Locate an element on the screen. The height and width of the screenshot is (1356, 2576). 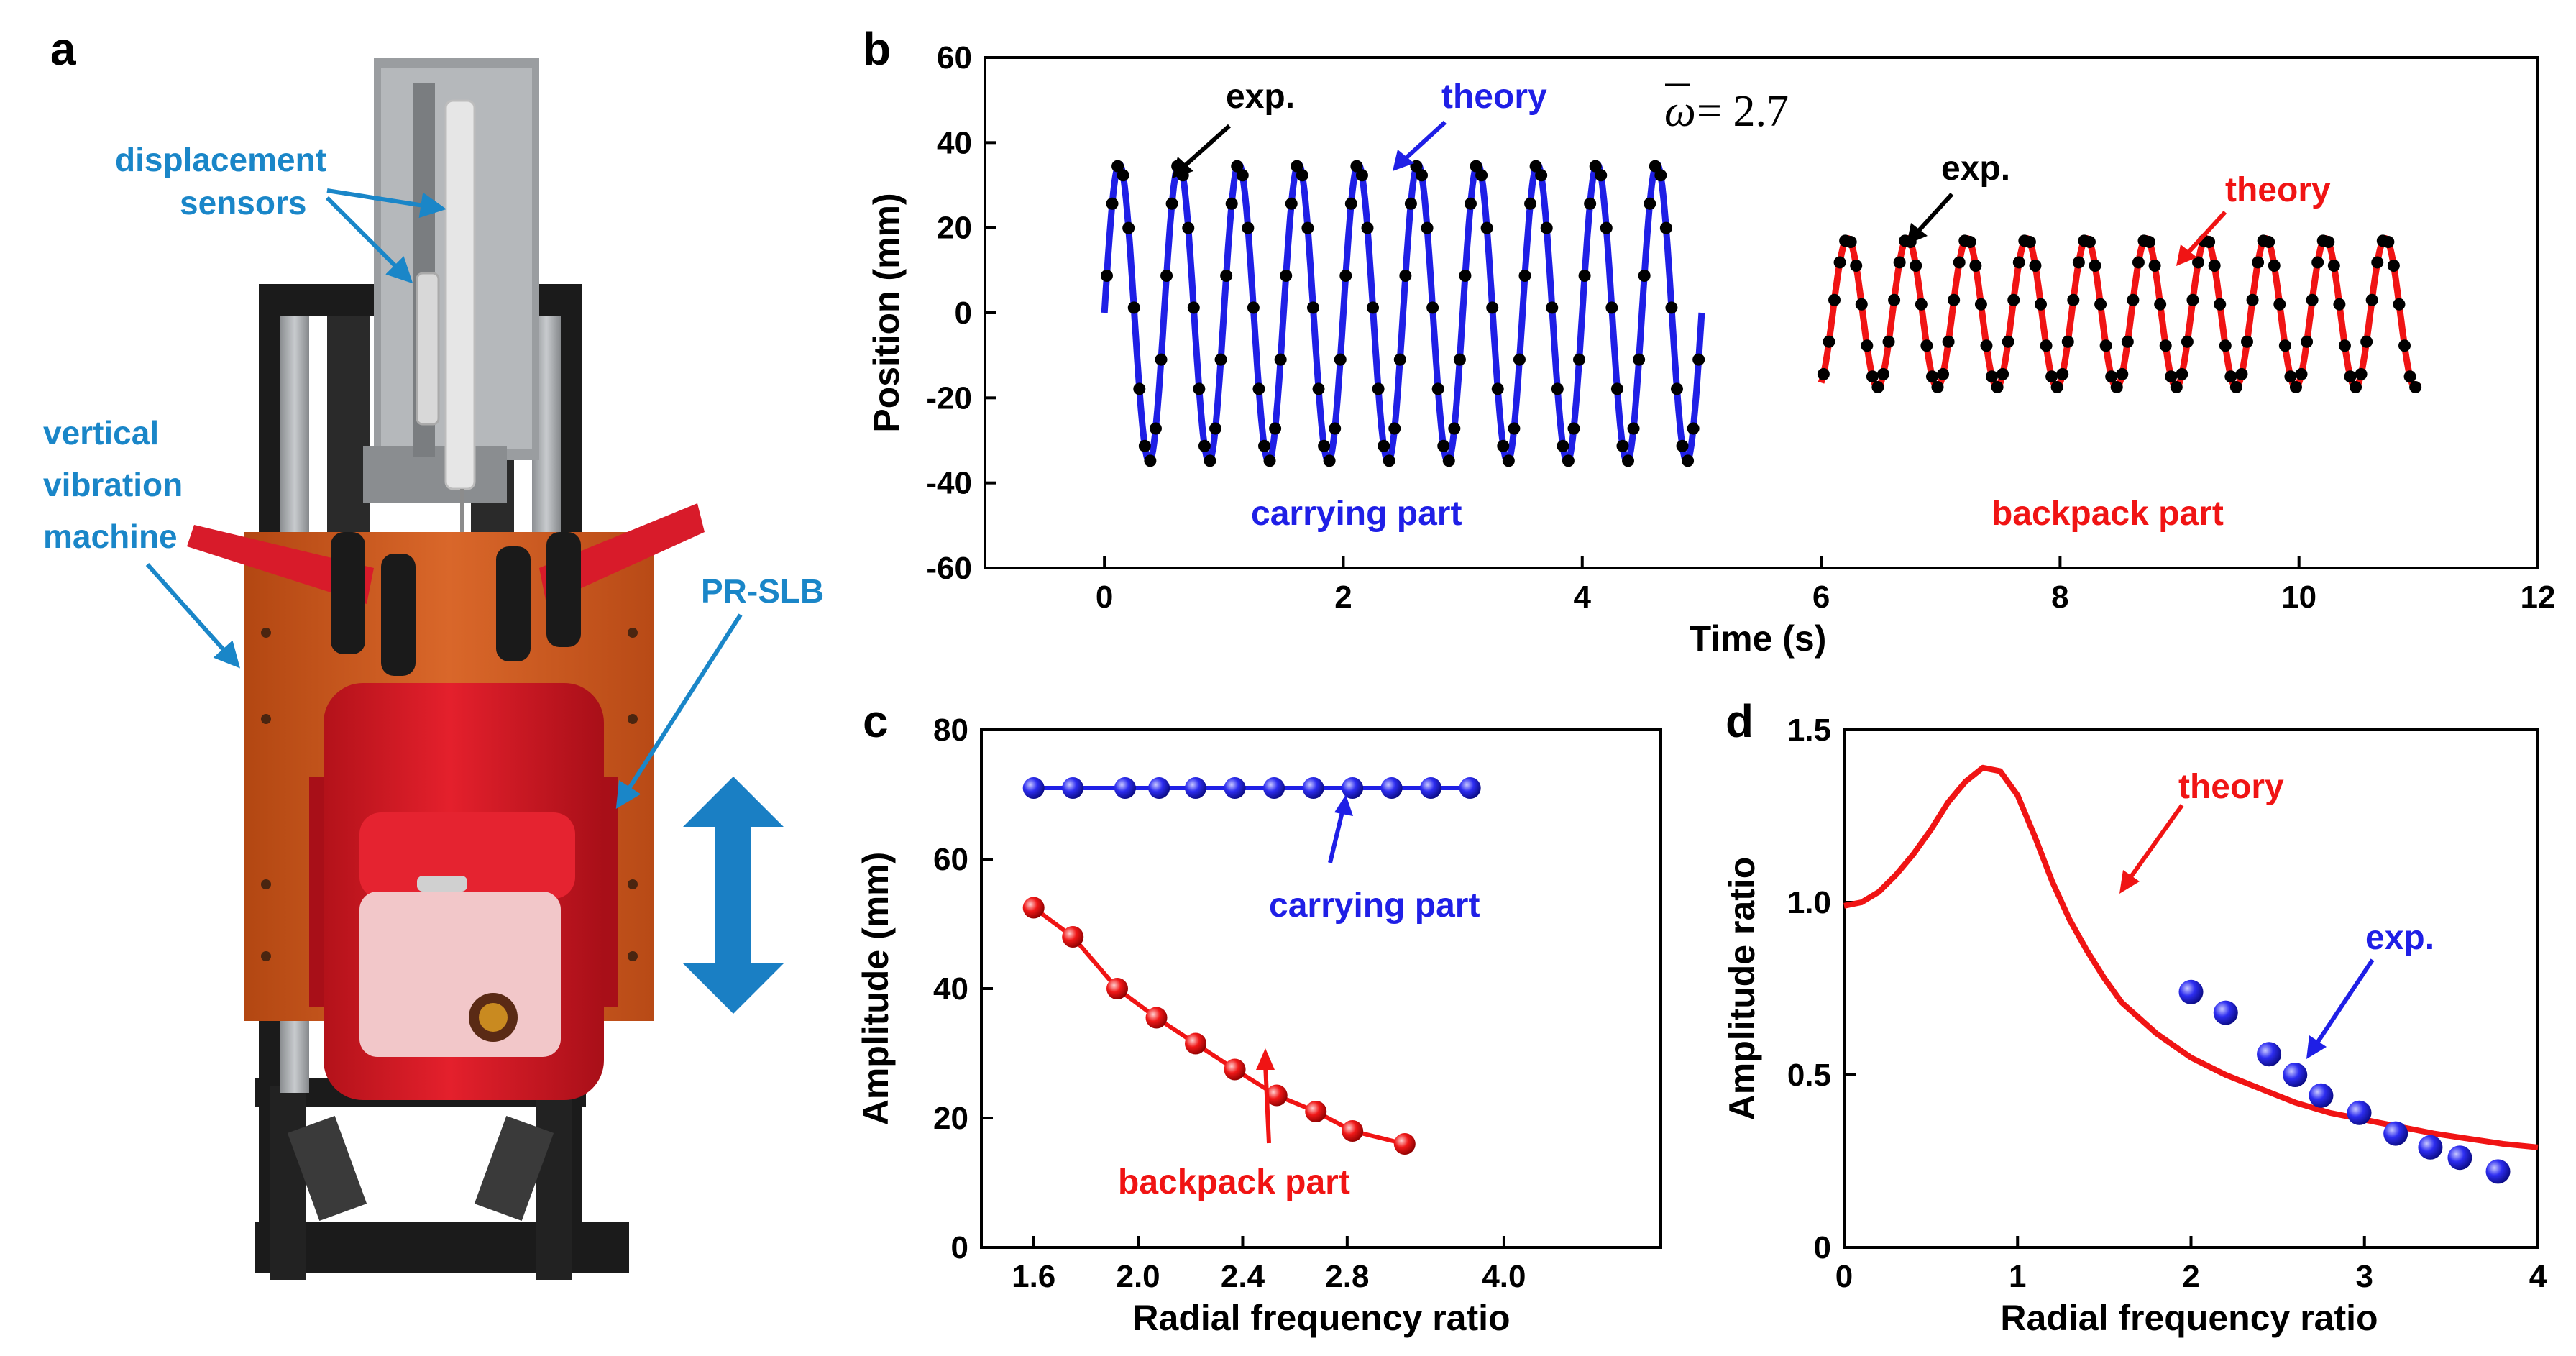
b-theory-left-label: theory is located at coordinates (1494, 97).